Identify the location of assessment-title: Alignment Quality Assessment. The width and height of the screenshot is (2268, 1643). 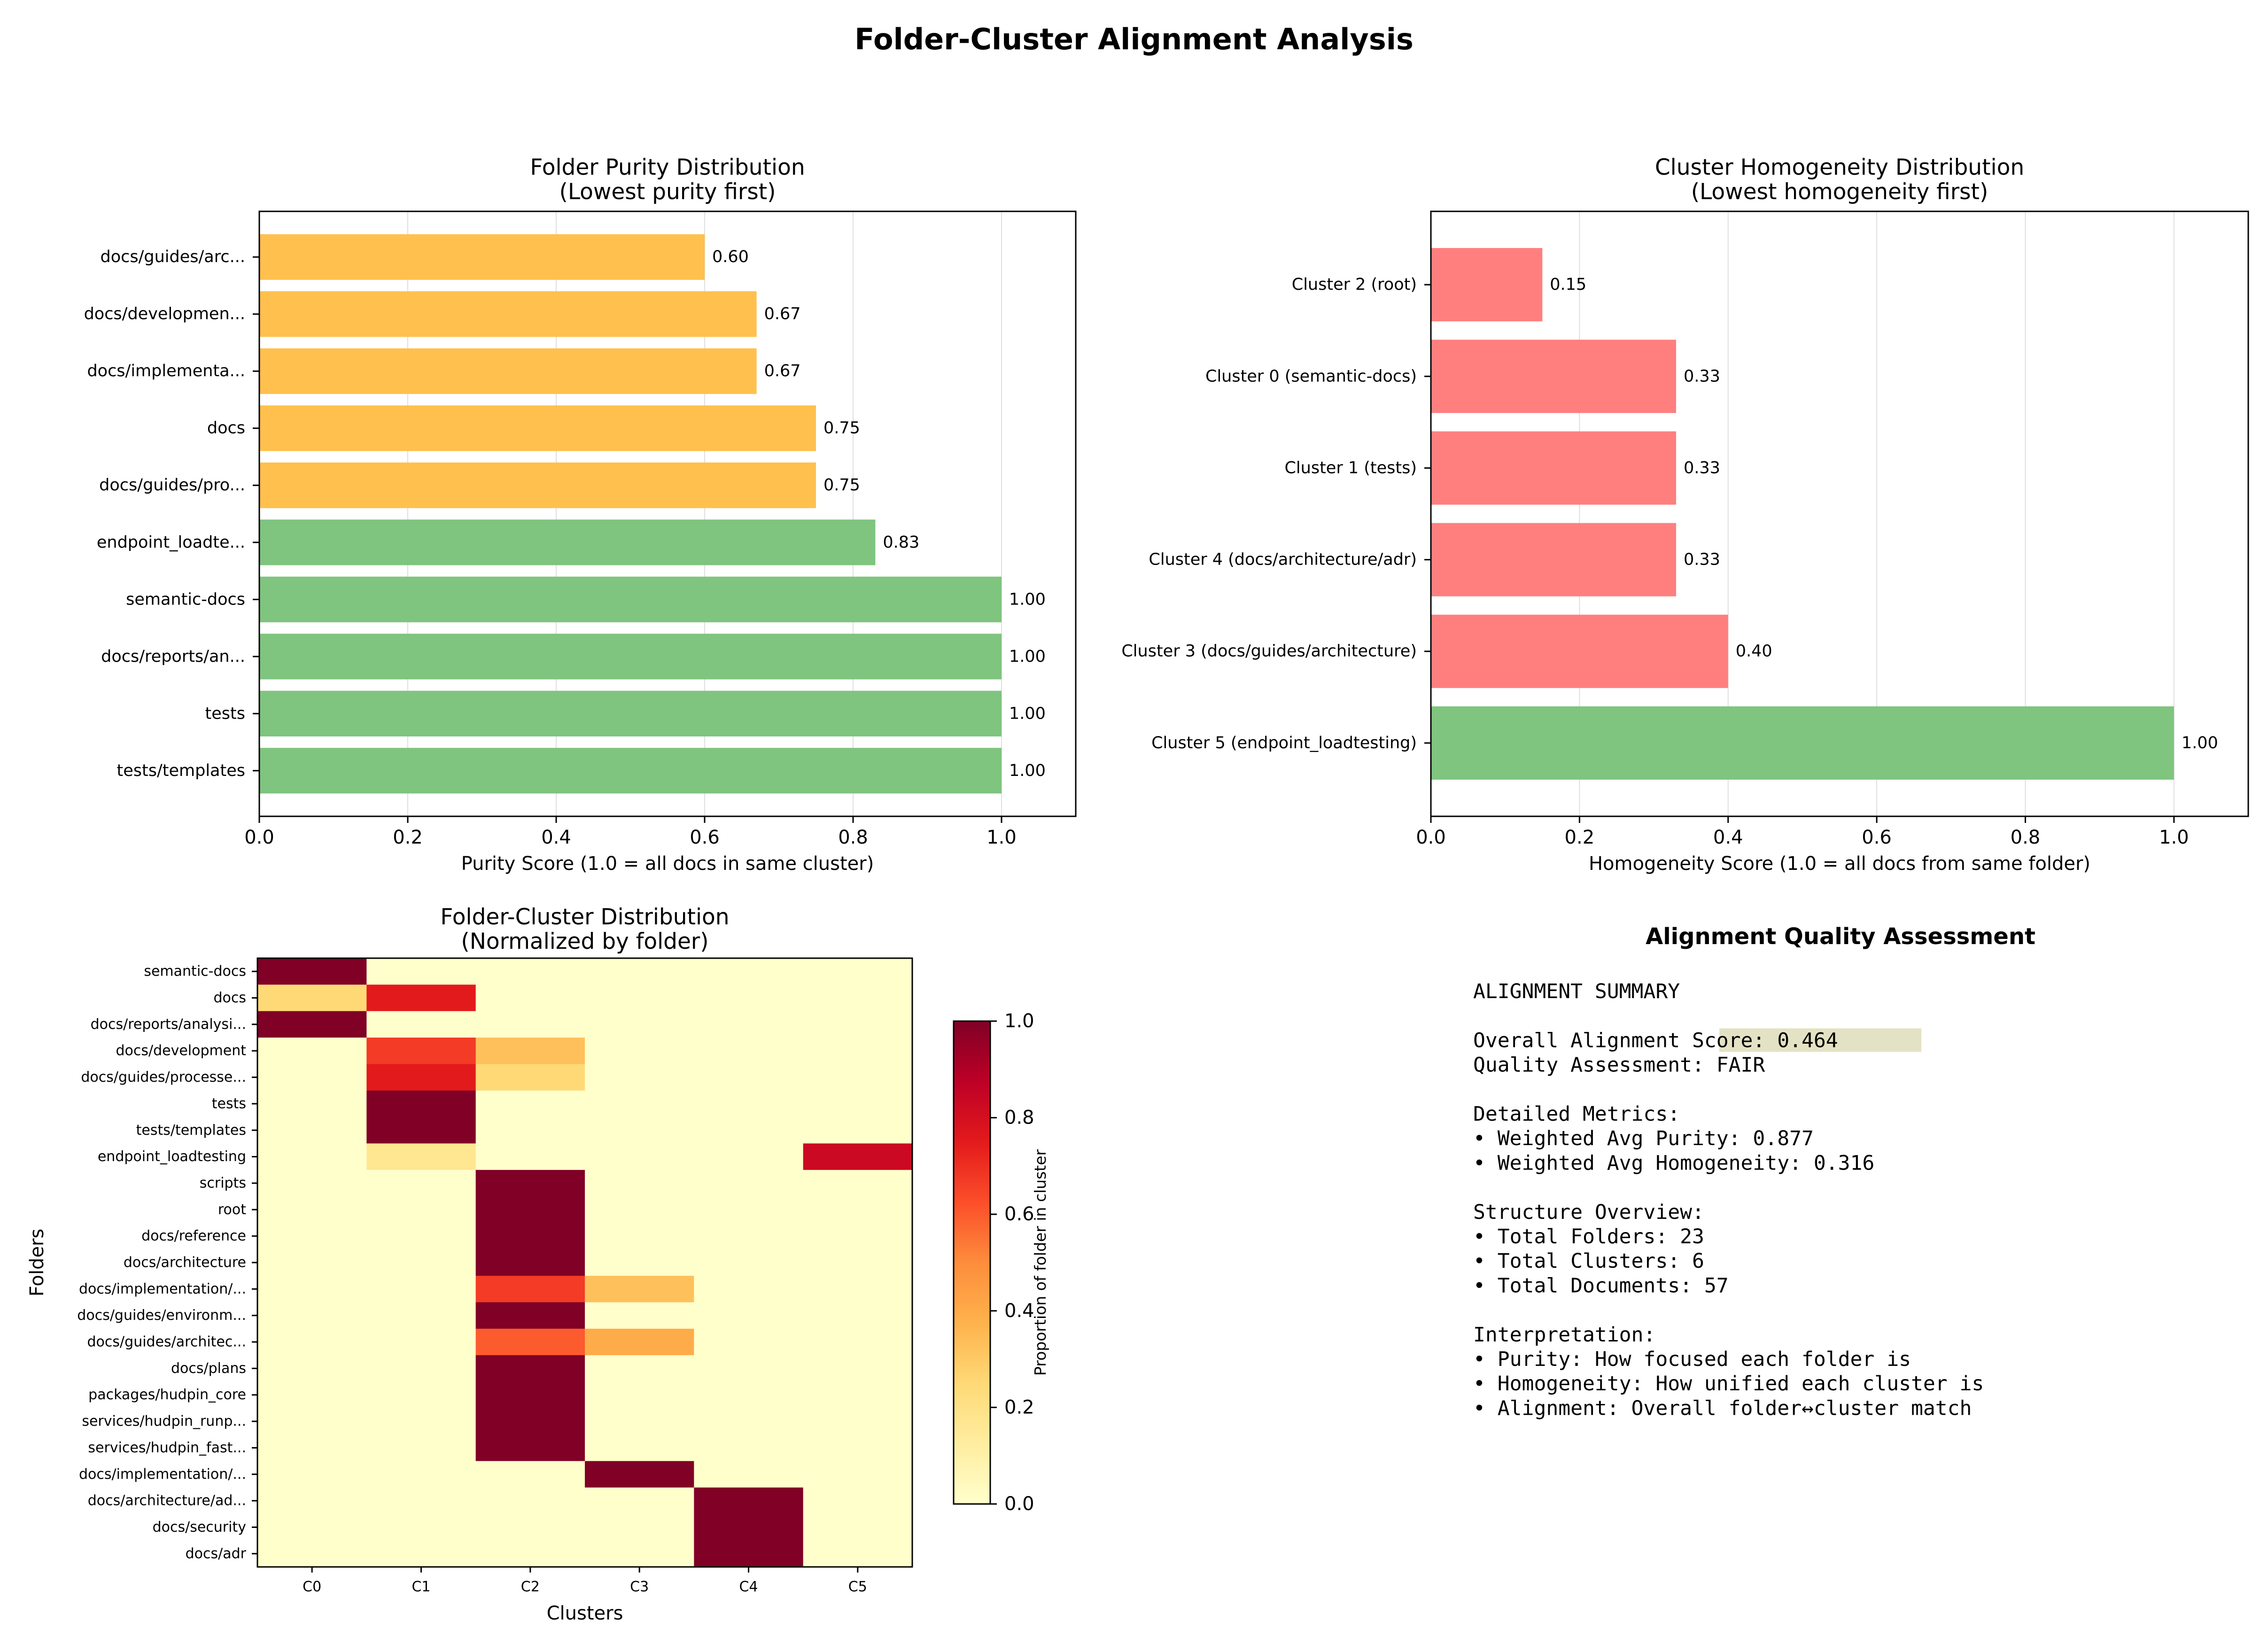
(1840, 936).